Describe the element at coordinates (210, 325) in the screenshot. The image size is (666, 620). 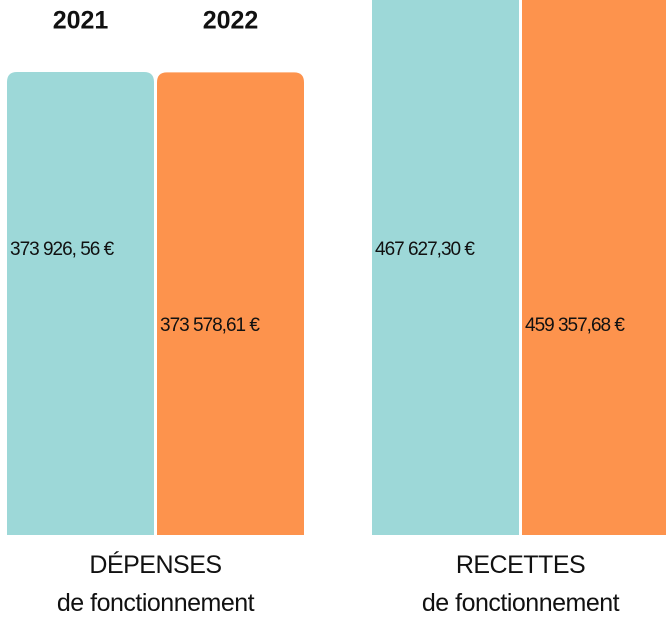
I see `value-label: 373 578,61 €` at that location.